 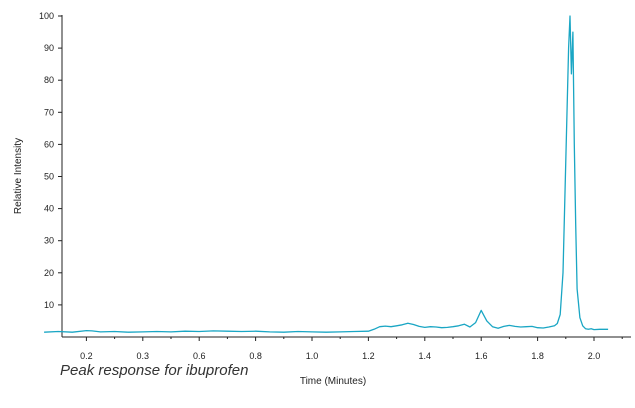 I want to click on x-tick-label: 0.2, so click(x=86, y=356).